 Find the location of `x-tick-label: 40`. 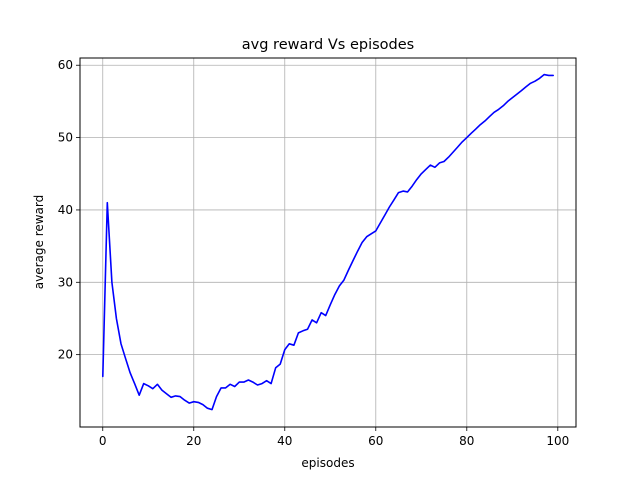

x-tick-label: 40 is located at coordinates (284, 441).